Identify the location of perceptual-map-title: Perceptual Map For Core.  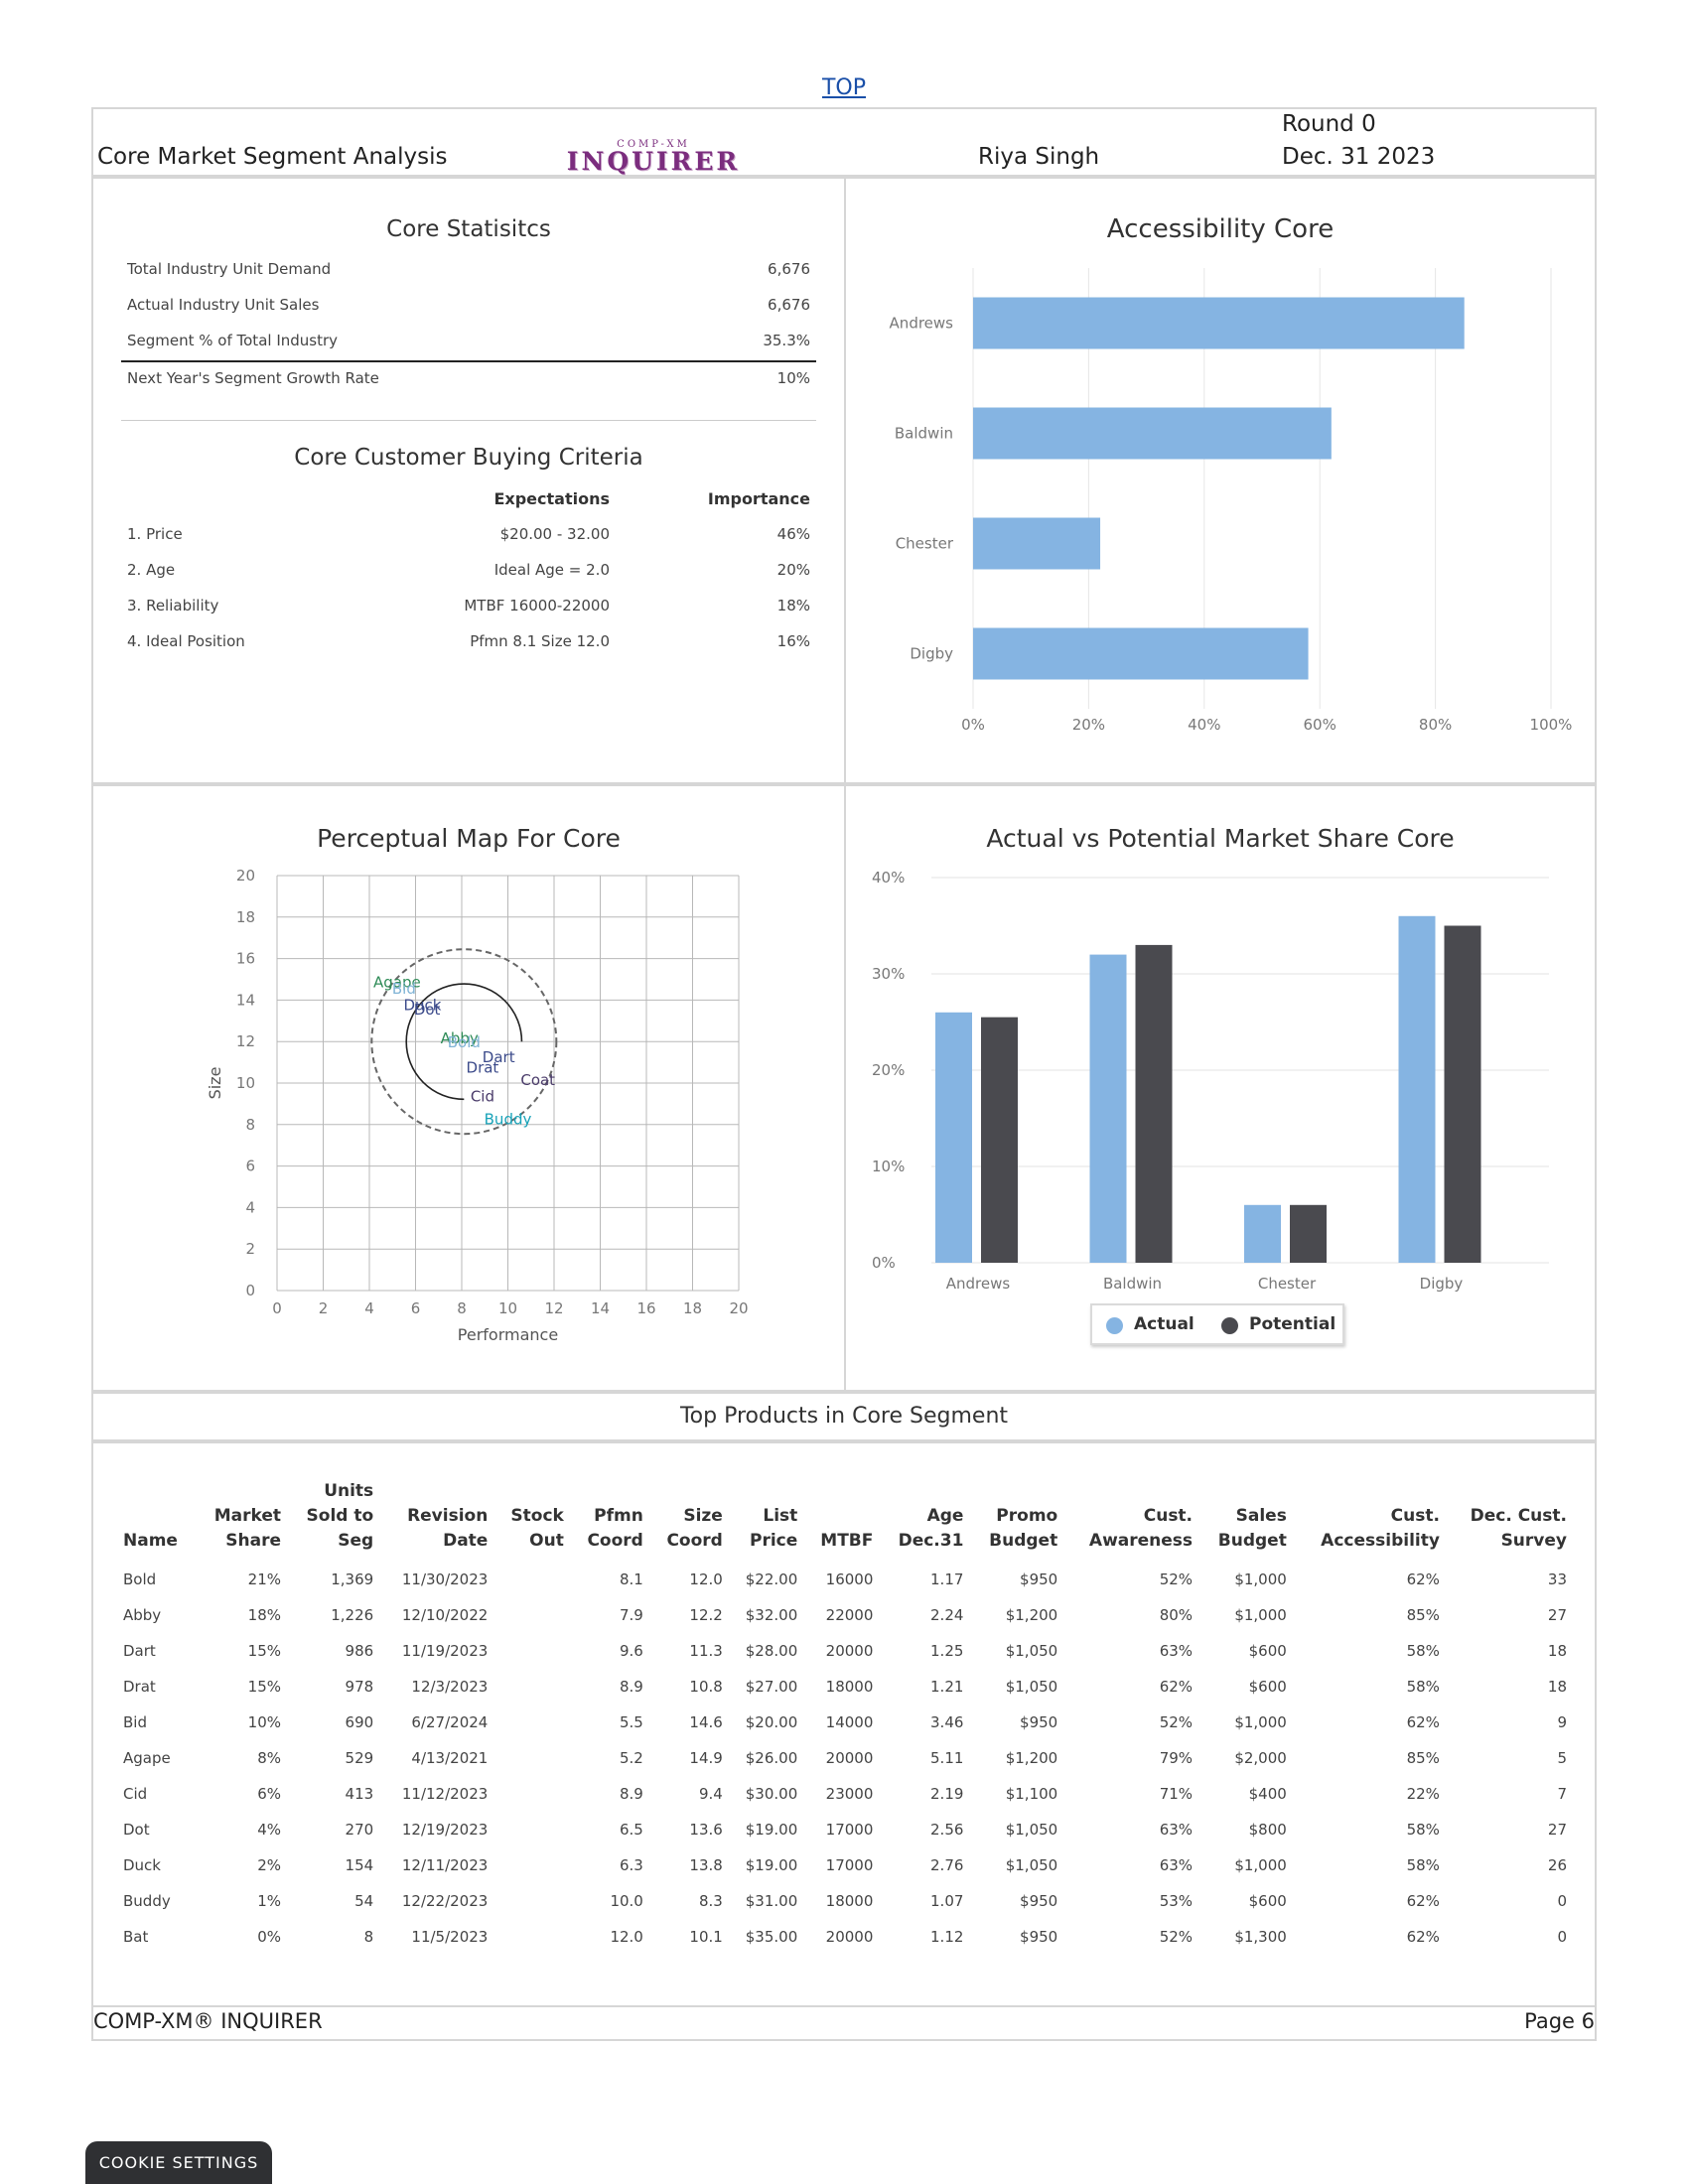
(469, 838).